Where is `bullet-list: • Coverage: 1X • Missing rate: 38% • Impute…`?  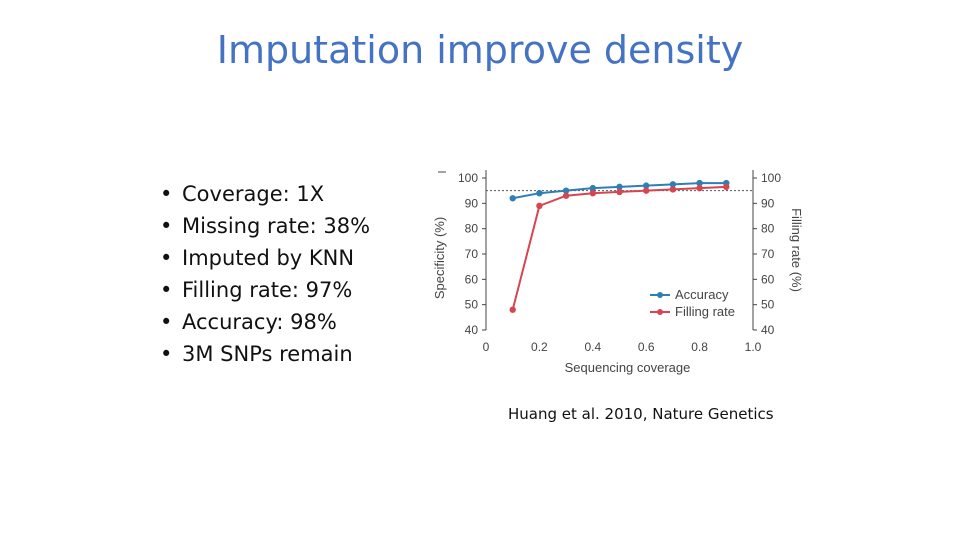
bullet-list: • Coverage: 1X • Missing rate: 38% • Impute… is located at coordinates (265, 274).